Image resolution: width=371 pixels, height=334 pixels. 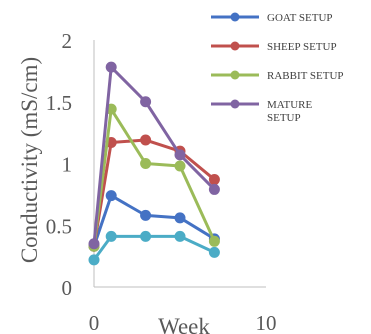 I want to click on y-tick-label: 1.5, so click(x=59, y=103).